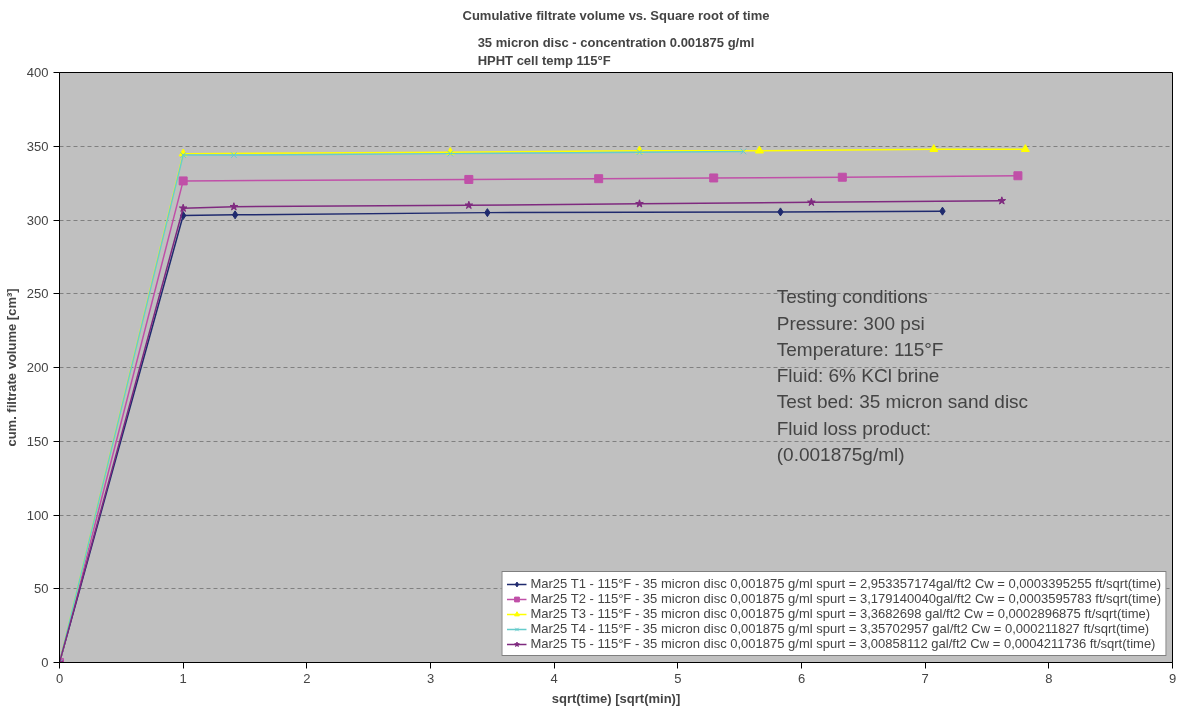  What do you see at coordinates (678, 678) in the screenshot?
I see `x-tick-label: 5` at bounding box center [678, 678].